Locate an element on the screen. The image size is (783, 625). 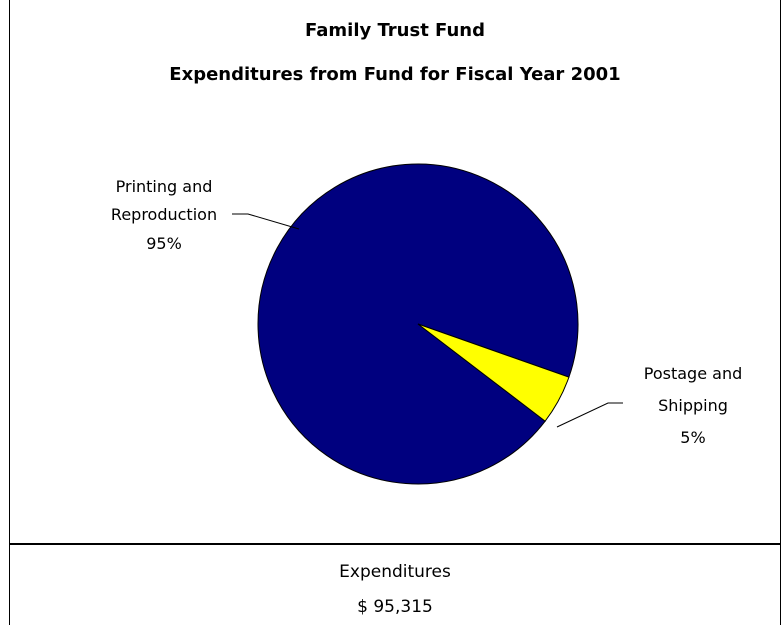
pie-slice is located at coordinates (493, 372).